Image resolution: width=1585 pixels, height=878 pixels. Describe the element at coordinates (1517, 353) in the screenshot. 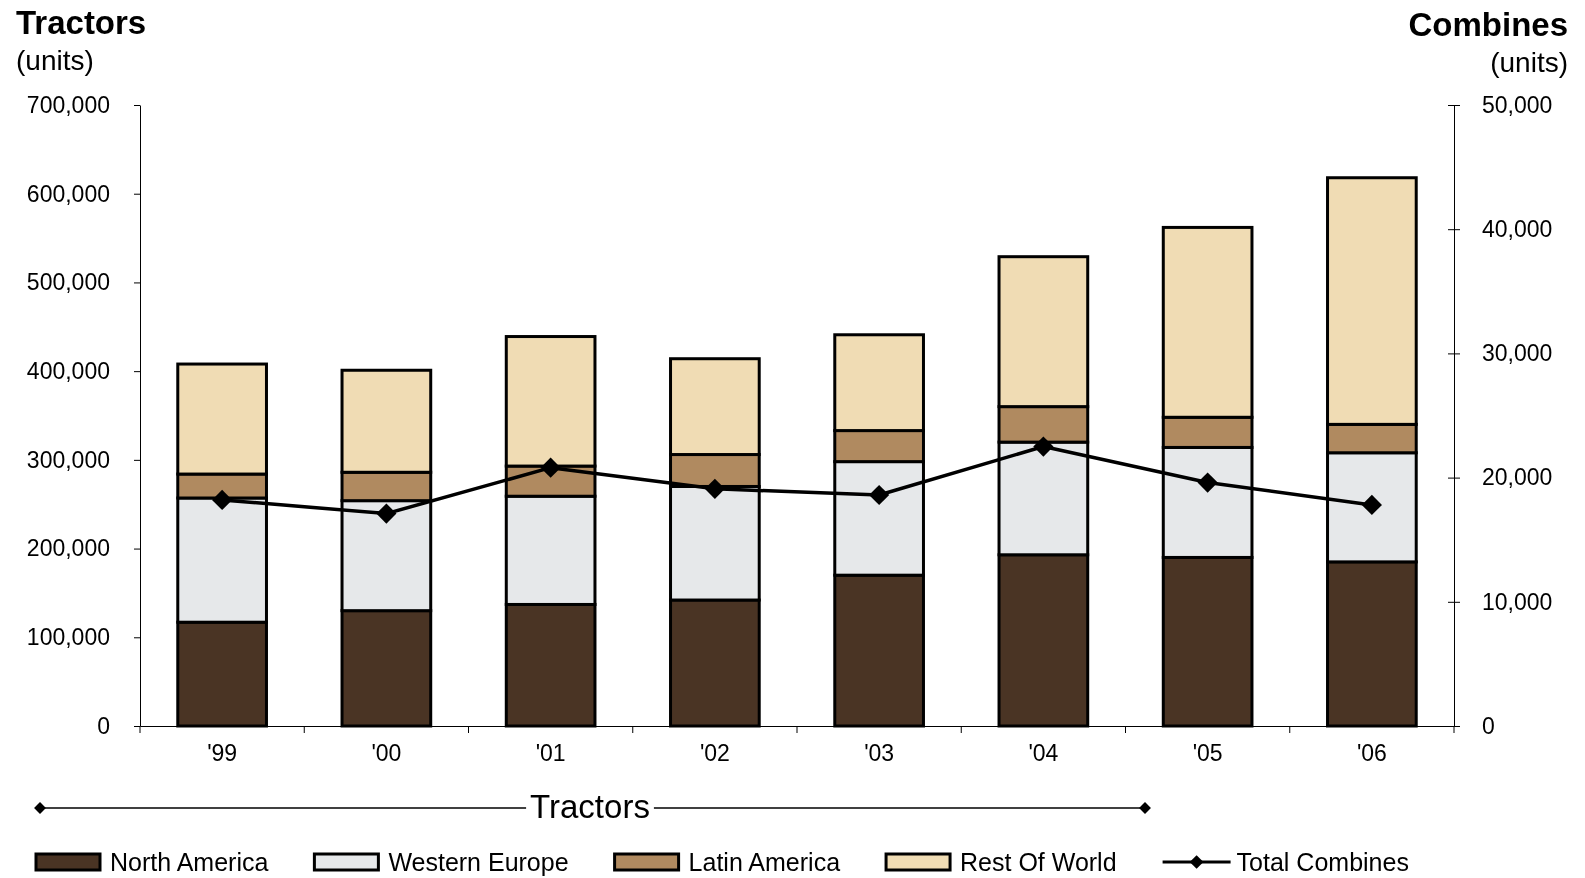

I see `y2-tick-label: 30,000` at that location.